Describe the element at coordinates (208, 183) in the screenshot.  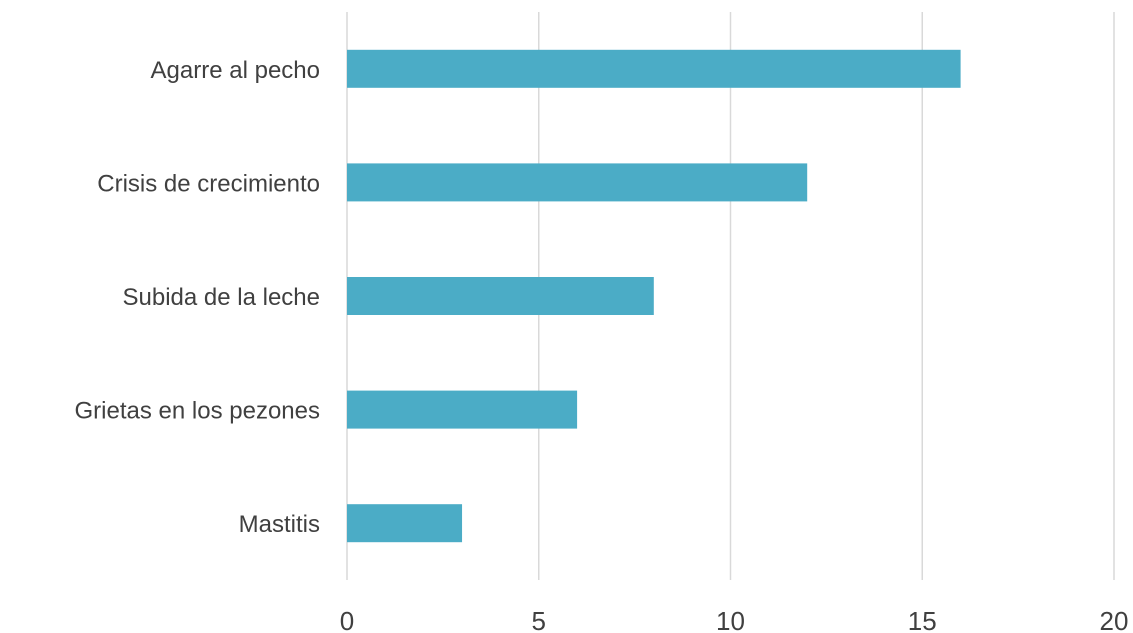
I see `category-label: Crisis de crecimiento` at that location.